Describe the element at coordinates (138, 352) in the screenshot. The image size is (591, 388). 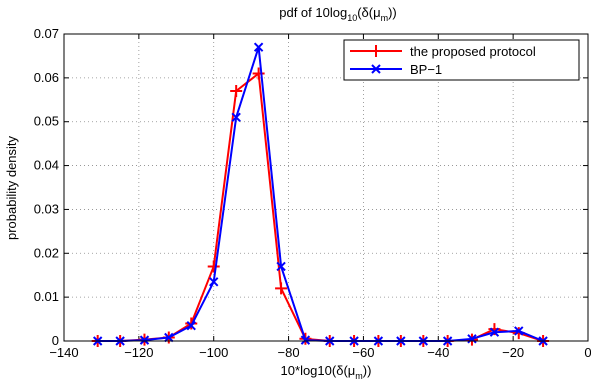
I see `x-tick-label: −120` at that location.